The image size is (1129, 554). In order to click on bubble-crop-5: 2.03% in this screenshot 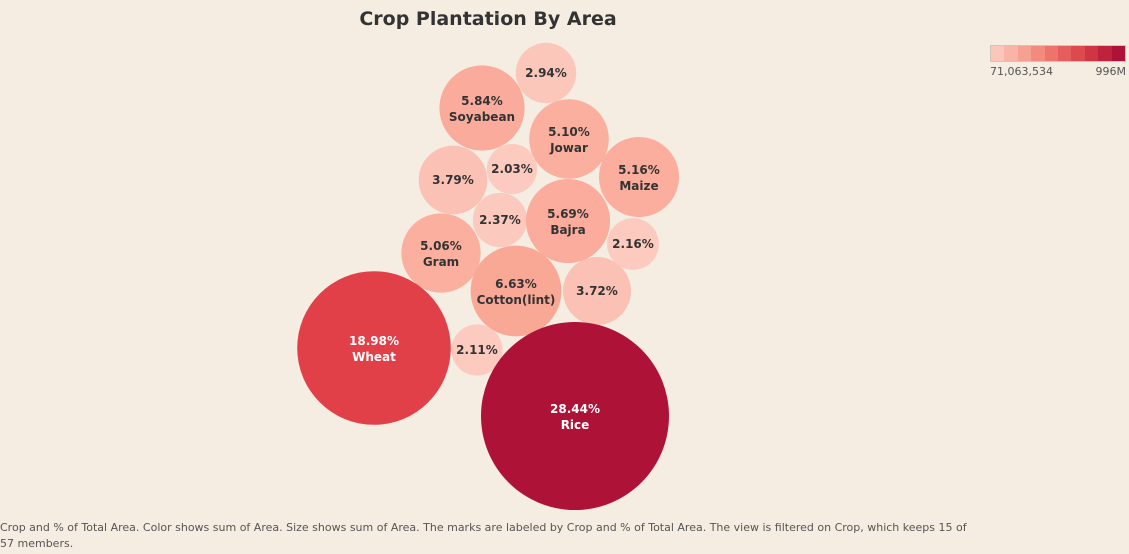, I will do `click(512, 169)`.